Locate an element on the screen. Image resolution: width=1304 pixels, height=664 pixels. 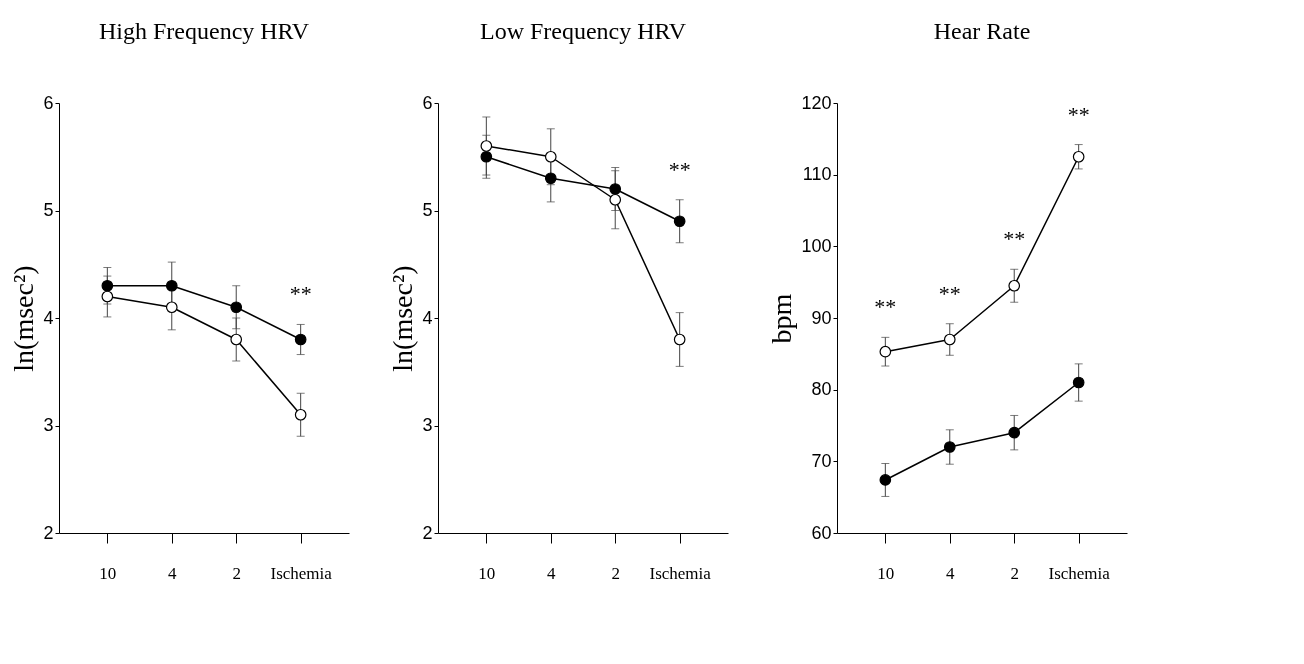
chart-title: High Frequency HRV is located at coordinates (204, 31).